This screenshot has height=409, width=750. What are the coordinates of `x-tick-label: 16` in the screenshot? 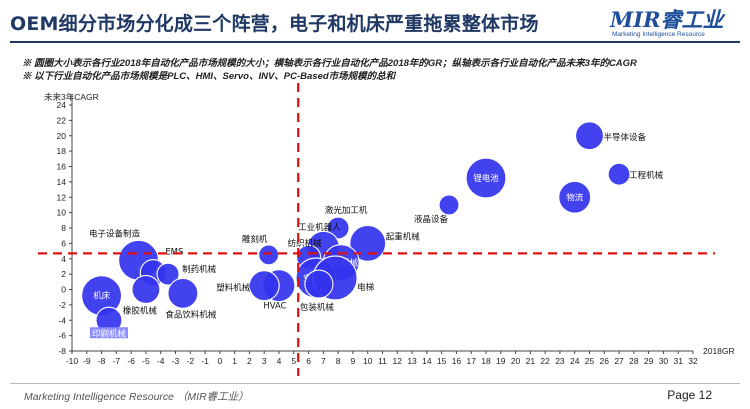 It's located at (457, 361).